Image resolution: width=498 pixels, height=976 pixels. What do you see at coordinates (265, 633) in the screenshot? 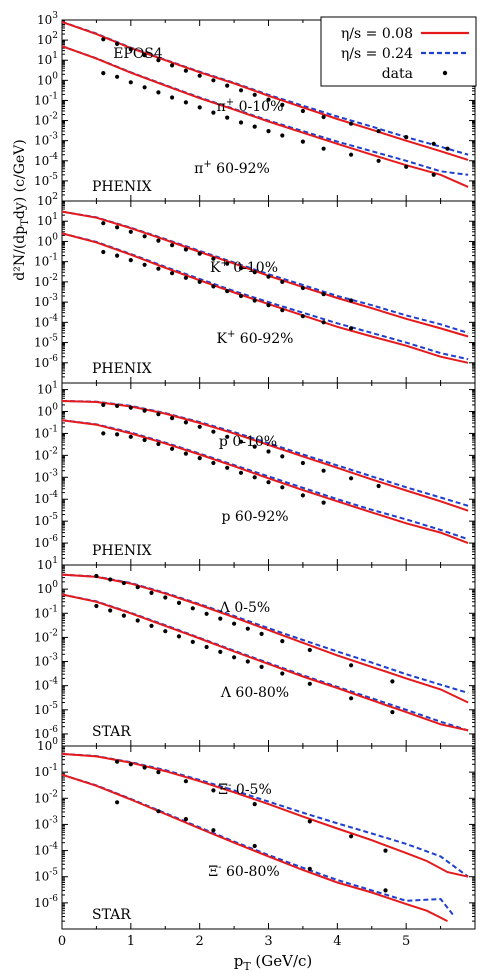
I see `high-viscosity-curve` at bounding box center [265, 633].